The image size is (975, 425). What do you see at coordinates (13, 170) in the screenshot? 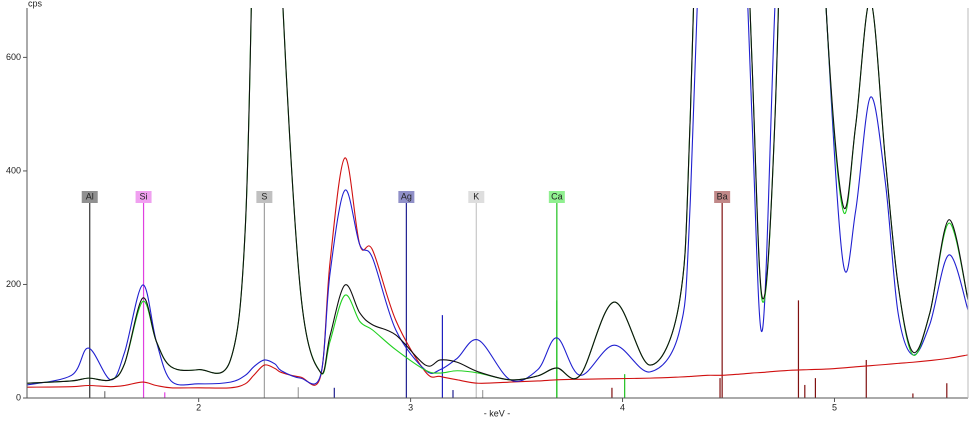
I see `y-tick-label: 400` at bounding box center [13, 170].